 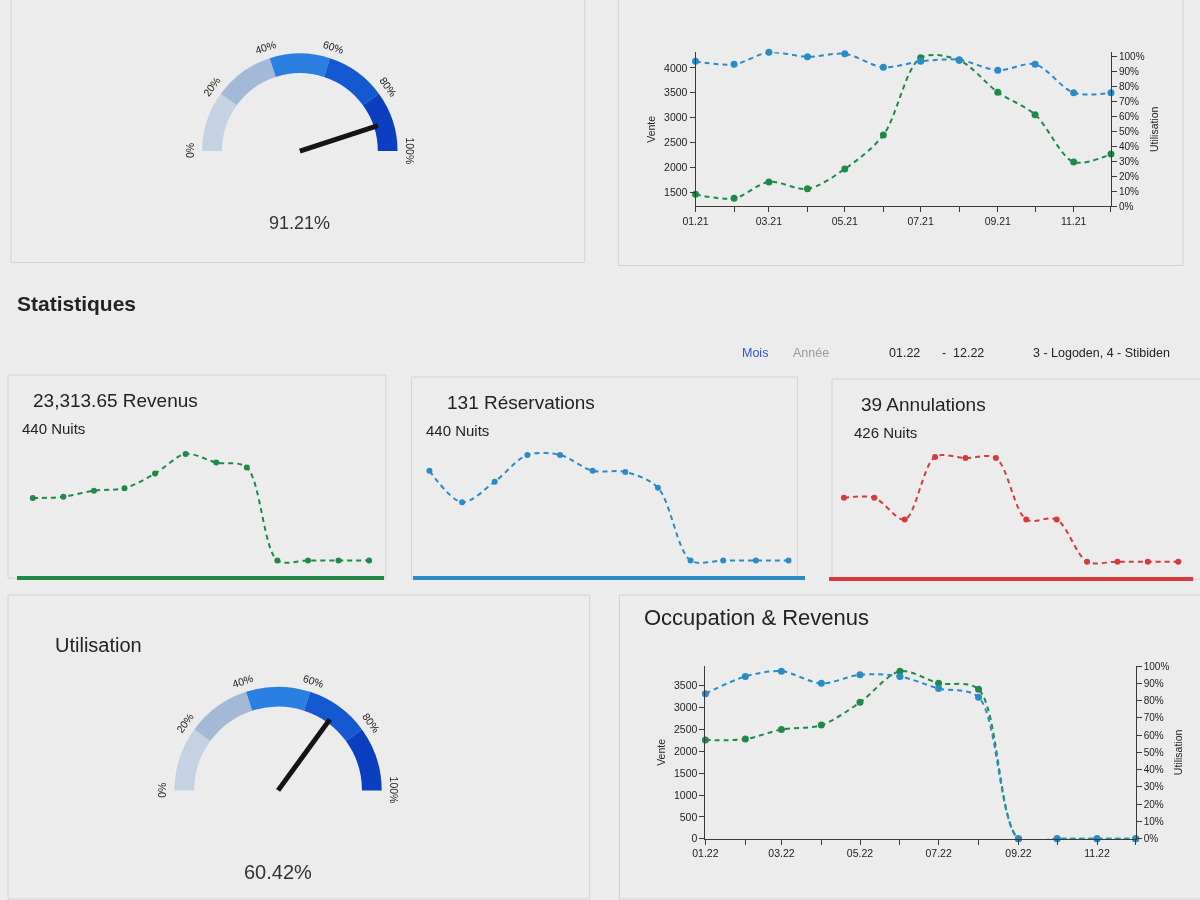 I want to click on x-tick-label: 11.21, so click(x=1073, y=220).